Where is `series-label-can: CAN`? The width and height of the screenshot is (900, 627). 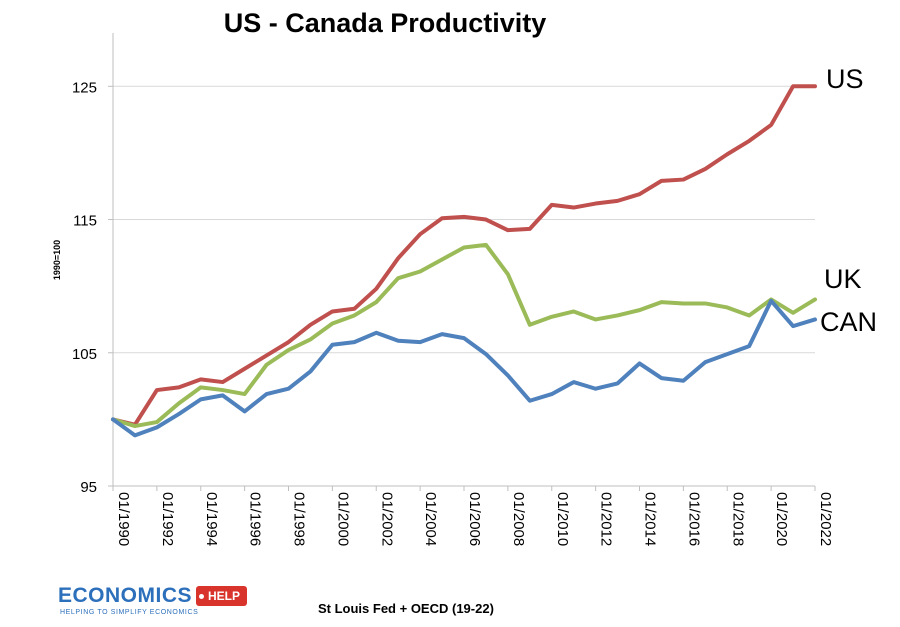
series-label-can: CAN is located at coordinates (848, 322).